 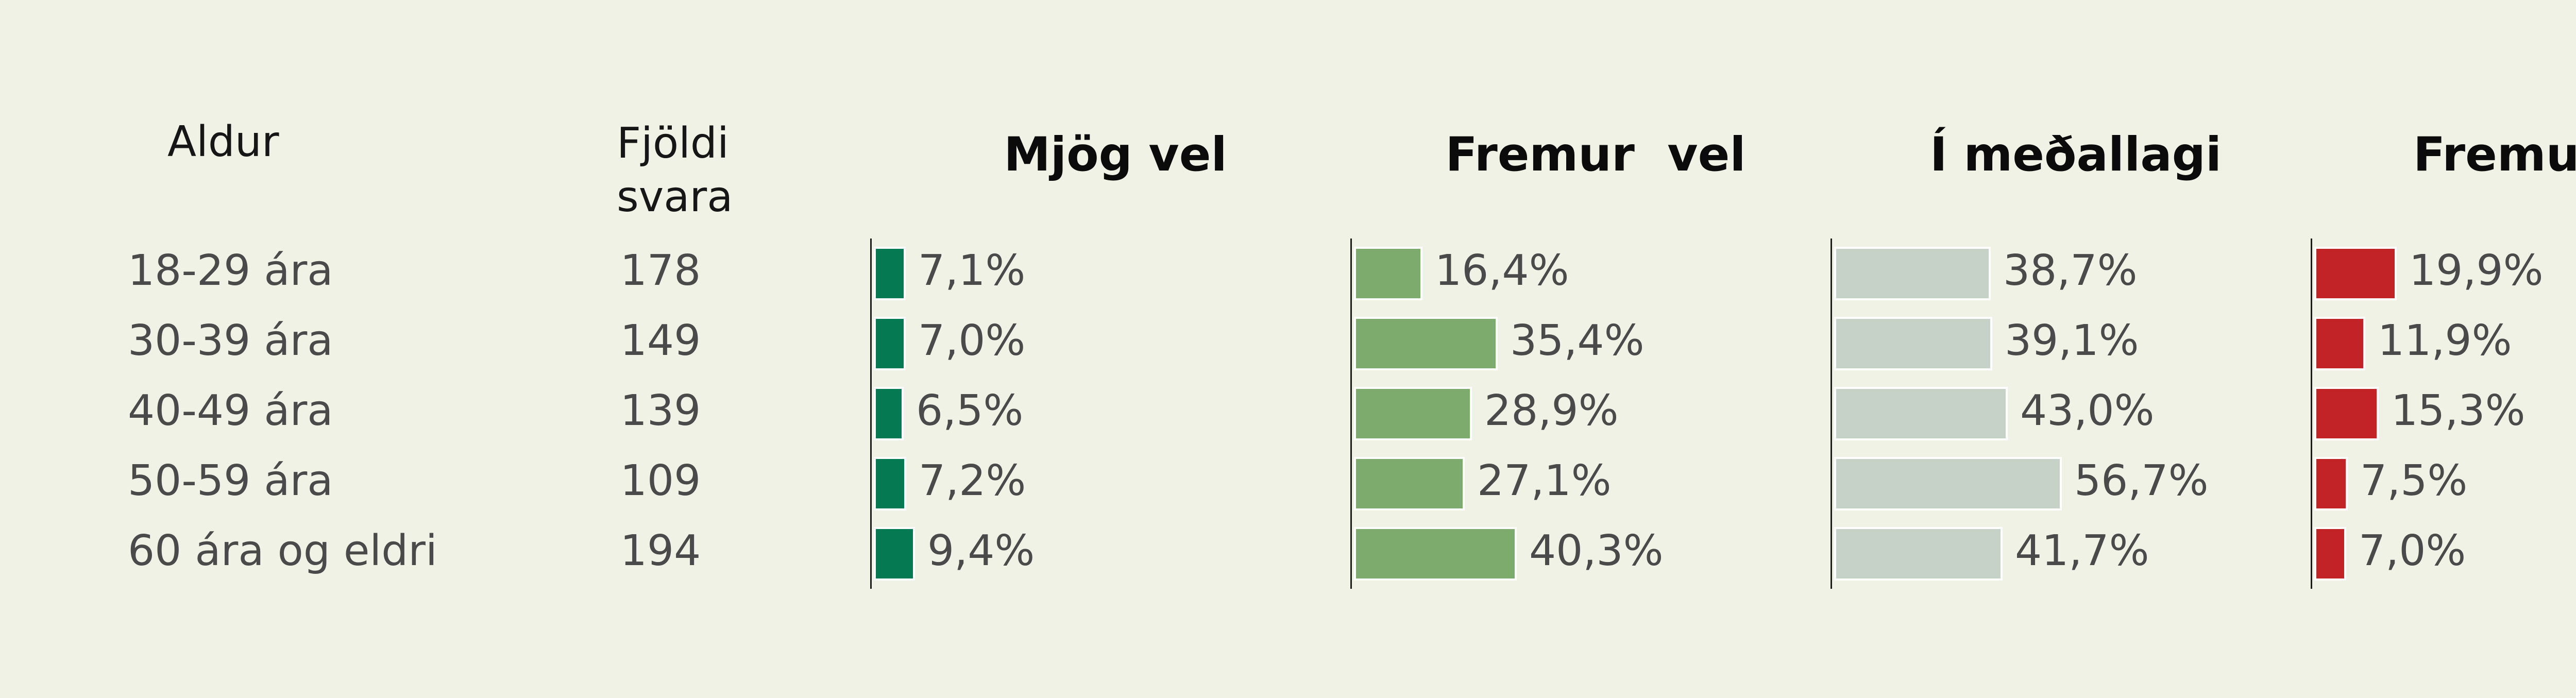 I want to click on series-header-2: Fremur vel, so click(x=1595, y=155).